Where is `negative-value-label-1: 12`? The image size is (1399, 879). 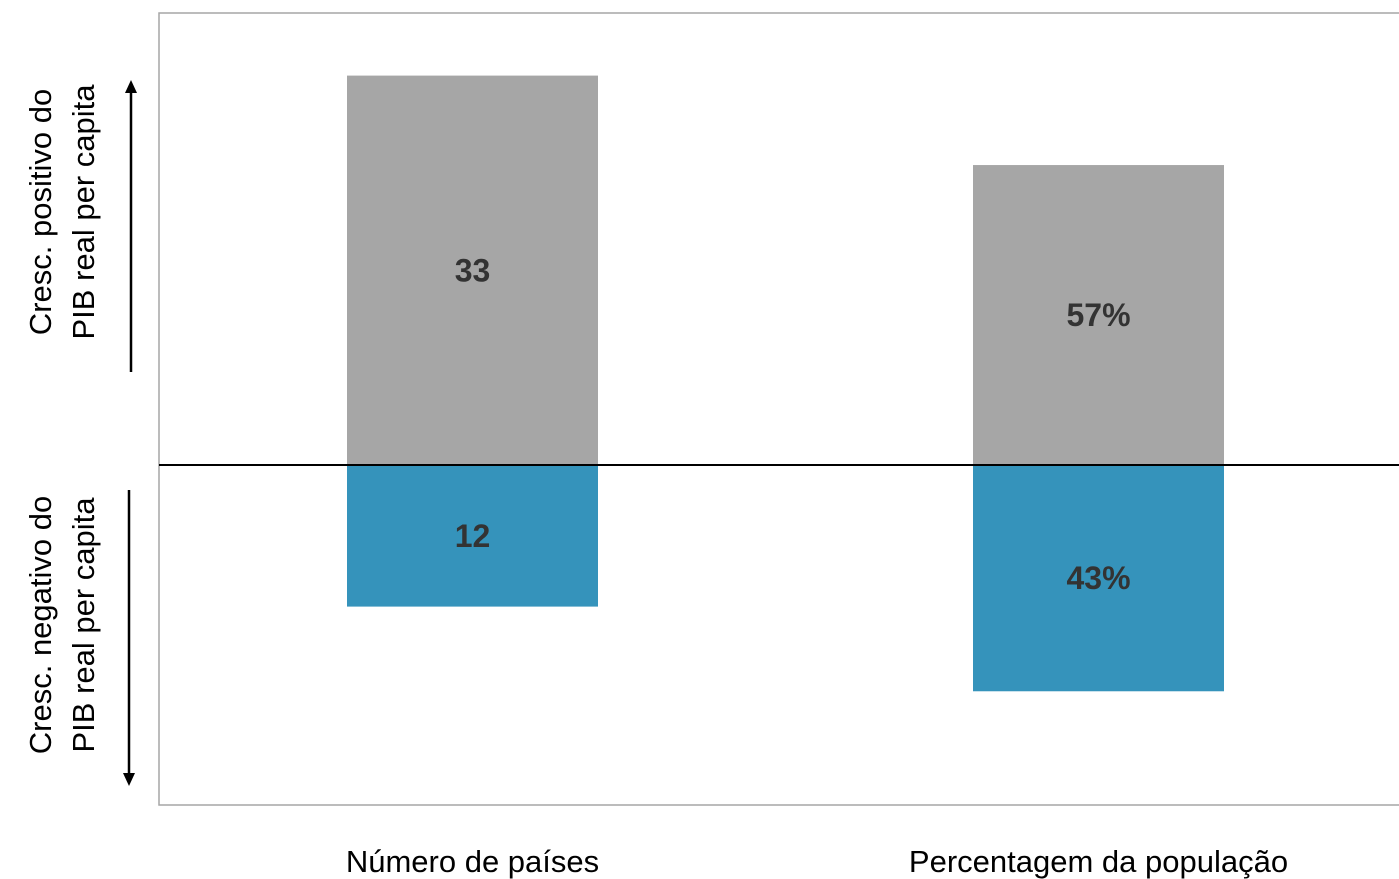
negative-value-label-1: 12 is located at coordinates (473, 536).